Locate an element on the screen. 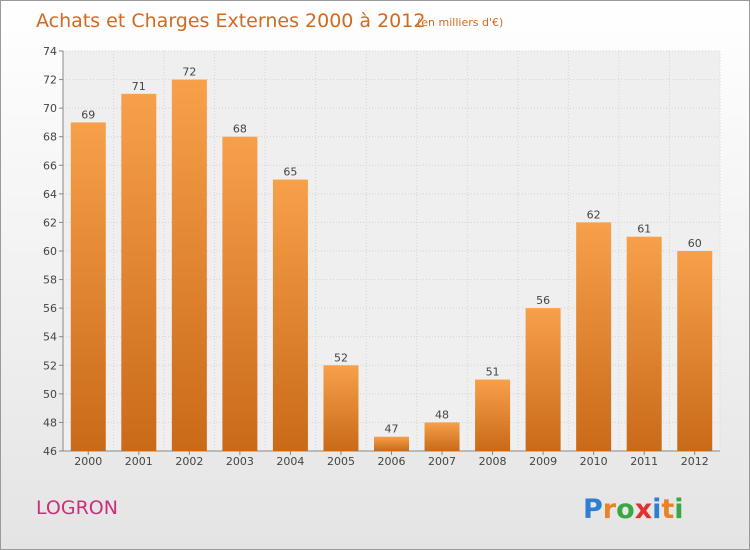  x-tick-label: 2001 is located at coordinates (139, 461).